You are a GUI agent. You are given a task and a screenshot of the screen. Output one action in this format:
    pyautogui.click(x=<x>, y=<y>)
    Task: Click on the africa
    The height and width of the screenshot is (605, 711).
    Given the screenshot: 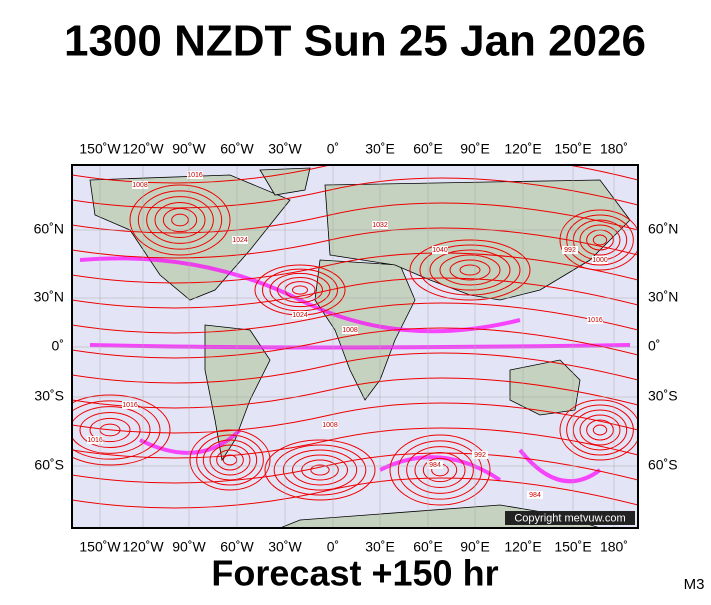 What is the action you would take?
    pyautogui.click(x=365, y=330)
    